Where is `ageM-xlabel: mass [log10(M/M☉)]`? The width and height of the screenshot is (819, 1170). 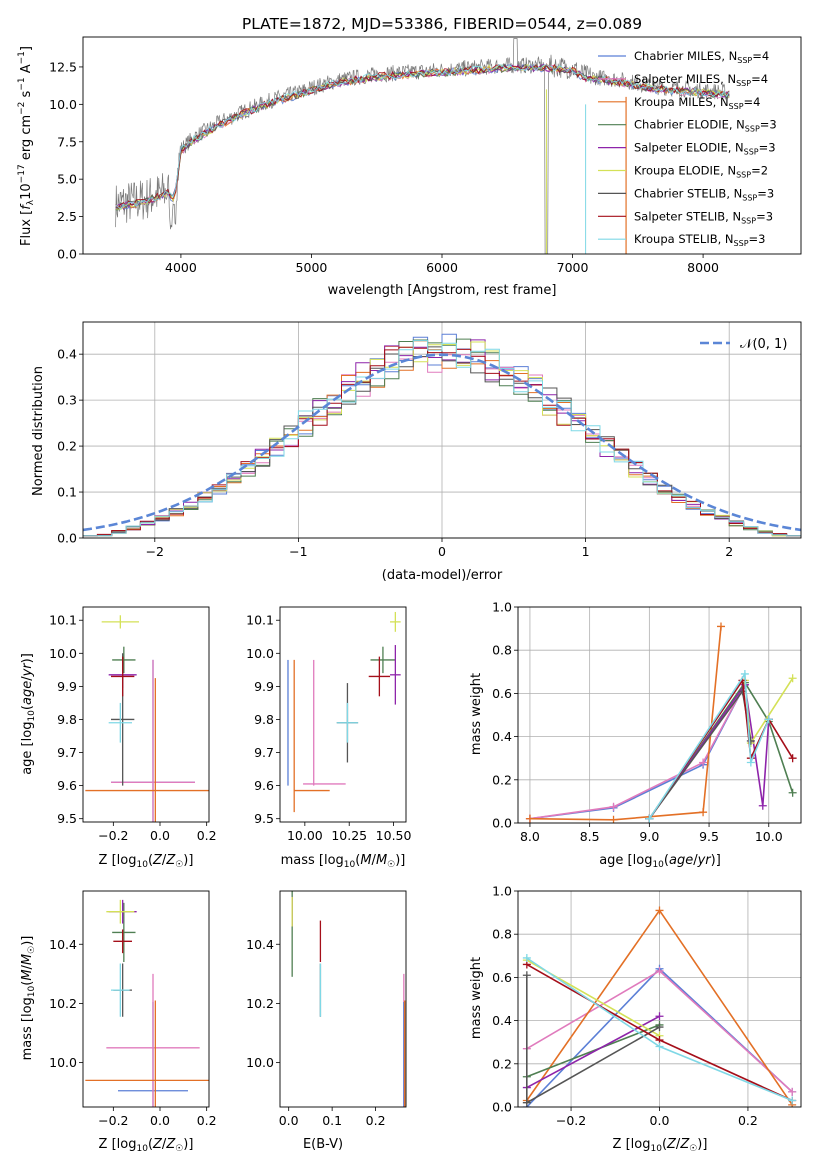 ageM-xlabel: mass [log10(M/M☉)] is located at coordinates (343, 861).